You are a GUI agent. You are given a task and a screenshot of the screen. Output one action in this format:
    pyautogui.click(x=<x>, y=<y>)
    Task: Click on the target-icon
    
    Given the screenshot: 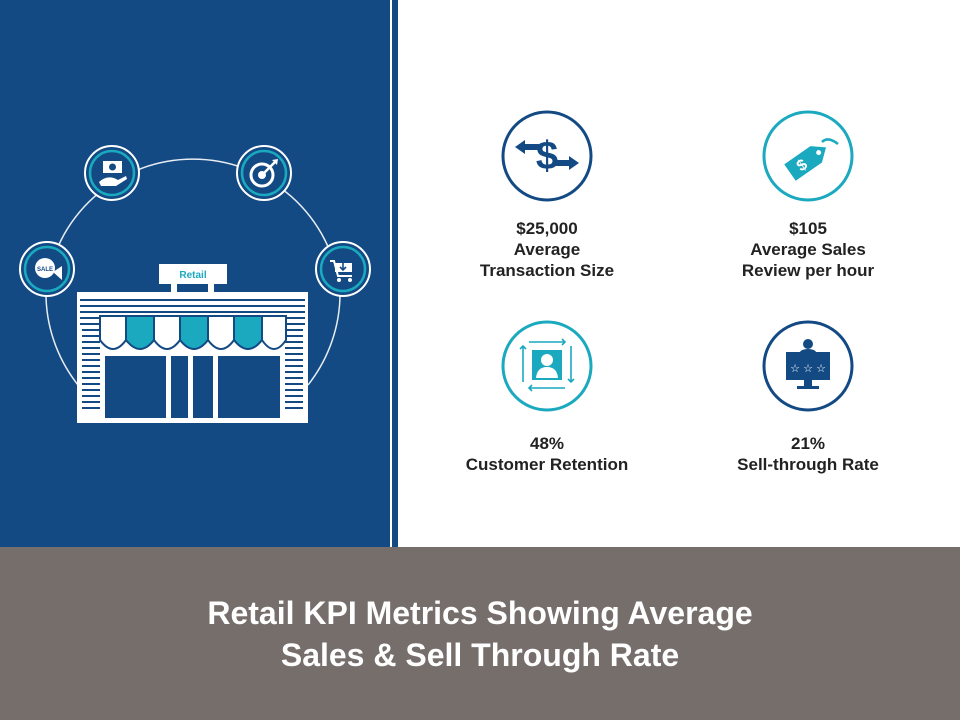 What is the action you would take?
    pyautogui.click(x=264, y=173)
    